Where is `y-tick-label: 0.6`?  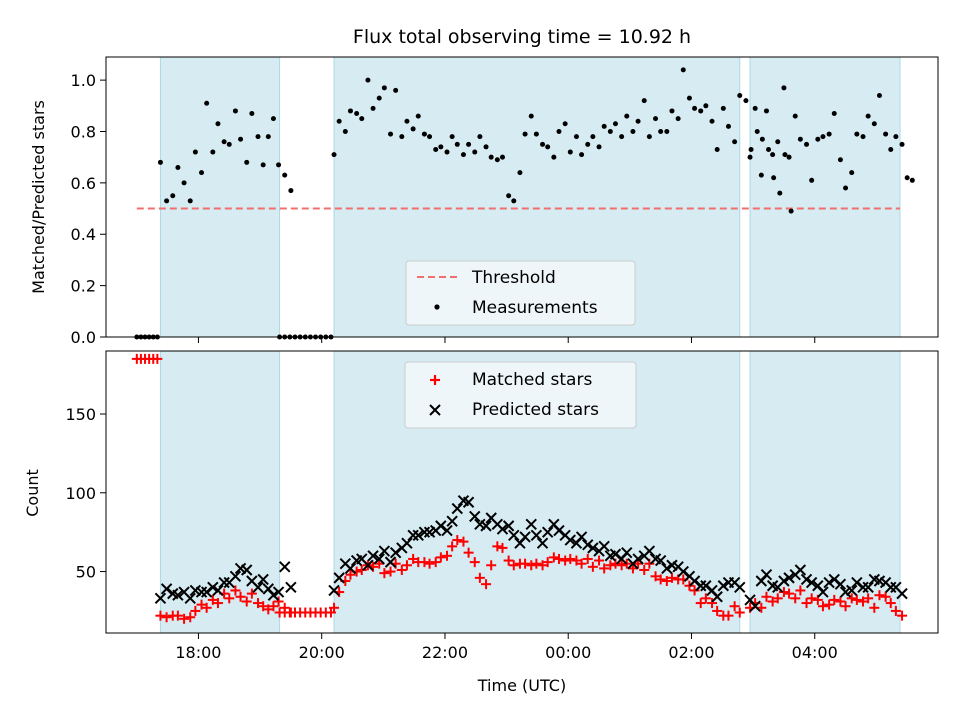 y-tick-label: 0.6 is located at coordinates (83, 183).